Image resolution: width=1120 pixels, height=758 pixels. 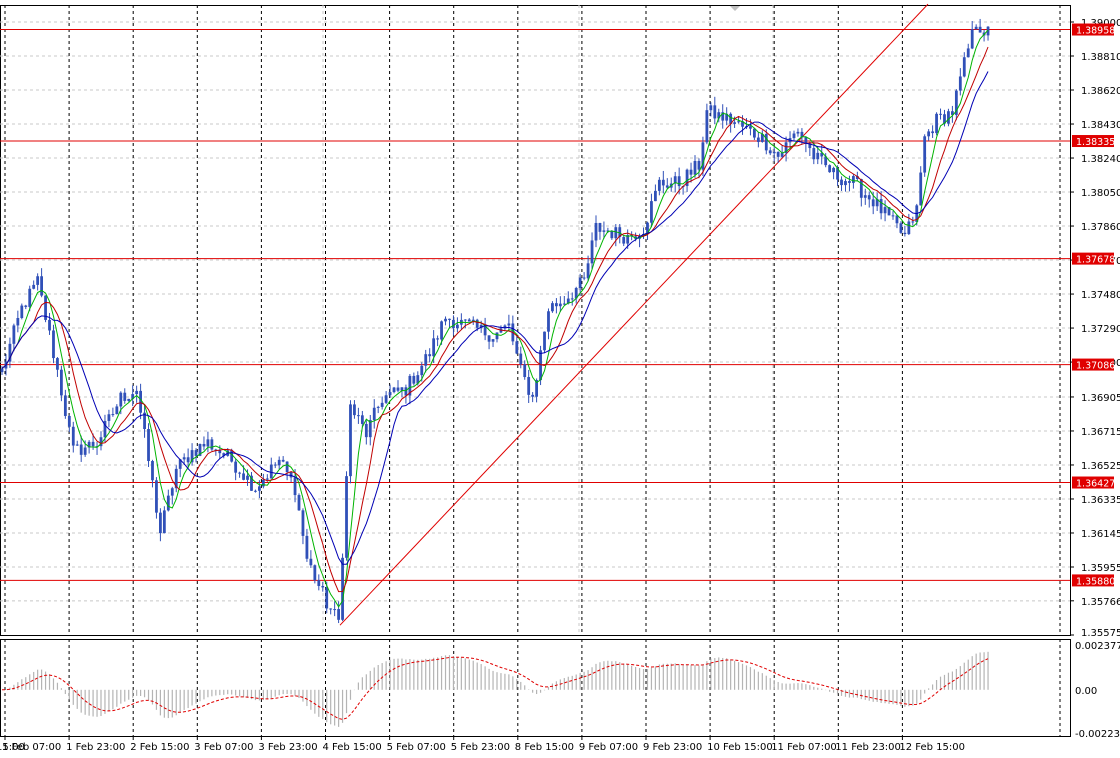 What do you see at coordinates (12, 747) in the screenshot?
I see `time-tick-label: 15:00` at bounding box center [12, 747].